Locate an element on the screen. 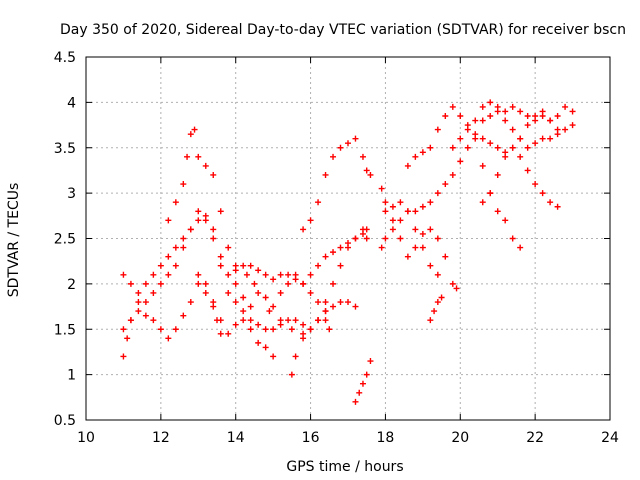 This screenshot has width=640, height=480. y-tick-label: 1.5 is located at coordinates (65, 330).